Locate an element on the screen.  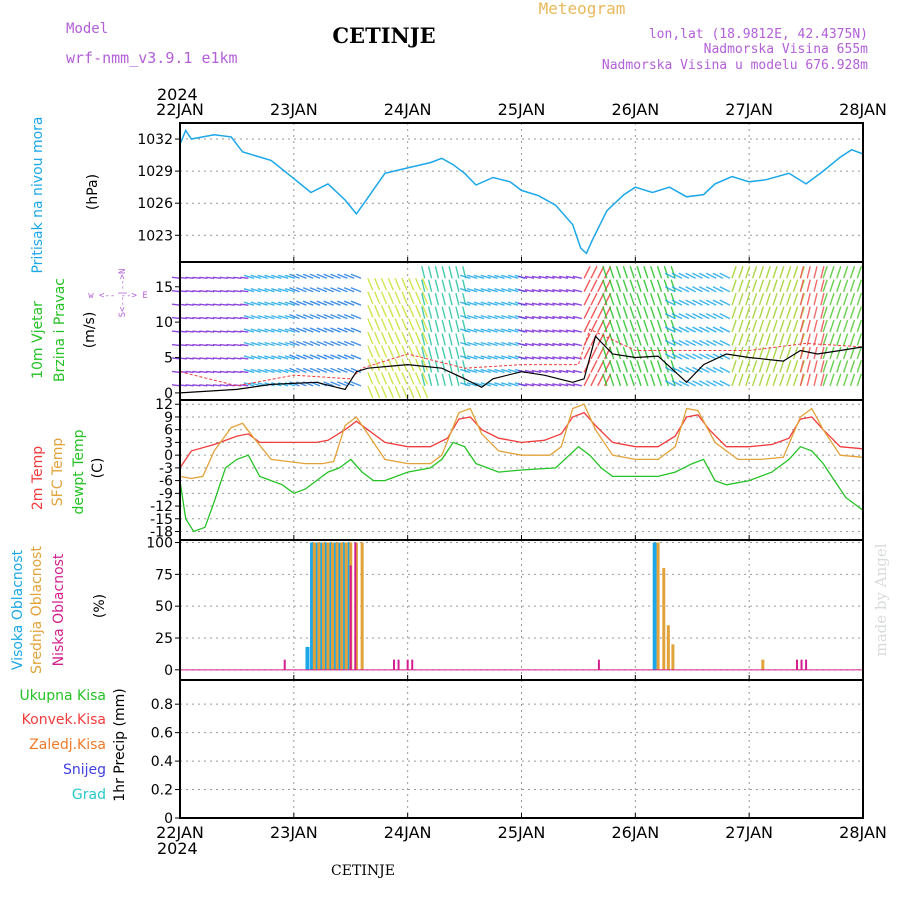
temp-2m-line is located at coordinates (521, 440).